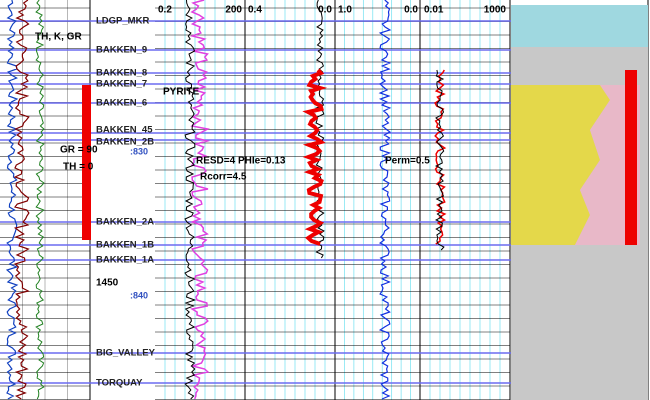  What do you see at coordinates (121, 103) in the screenshot?
I see `marker-label: BAKKEN_6` at bounding box center [121, 103].